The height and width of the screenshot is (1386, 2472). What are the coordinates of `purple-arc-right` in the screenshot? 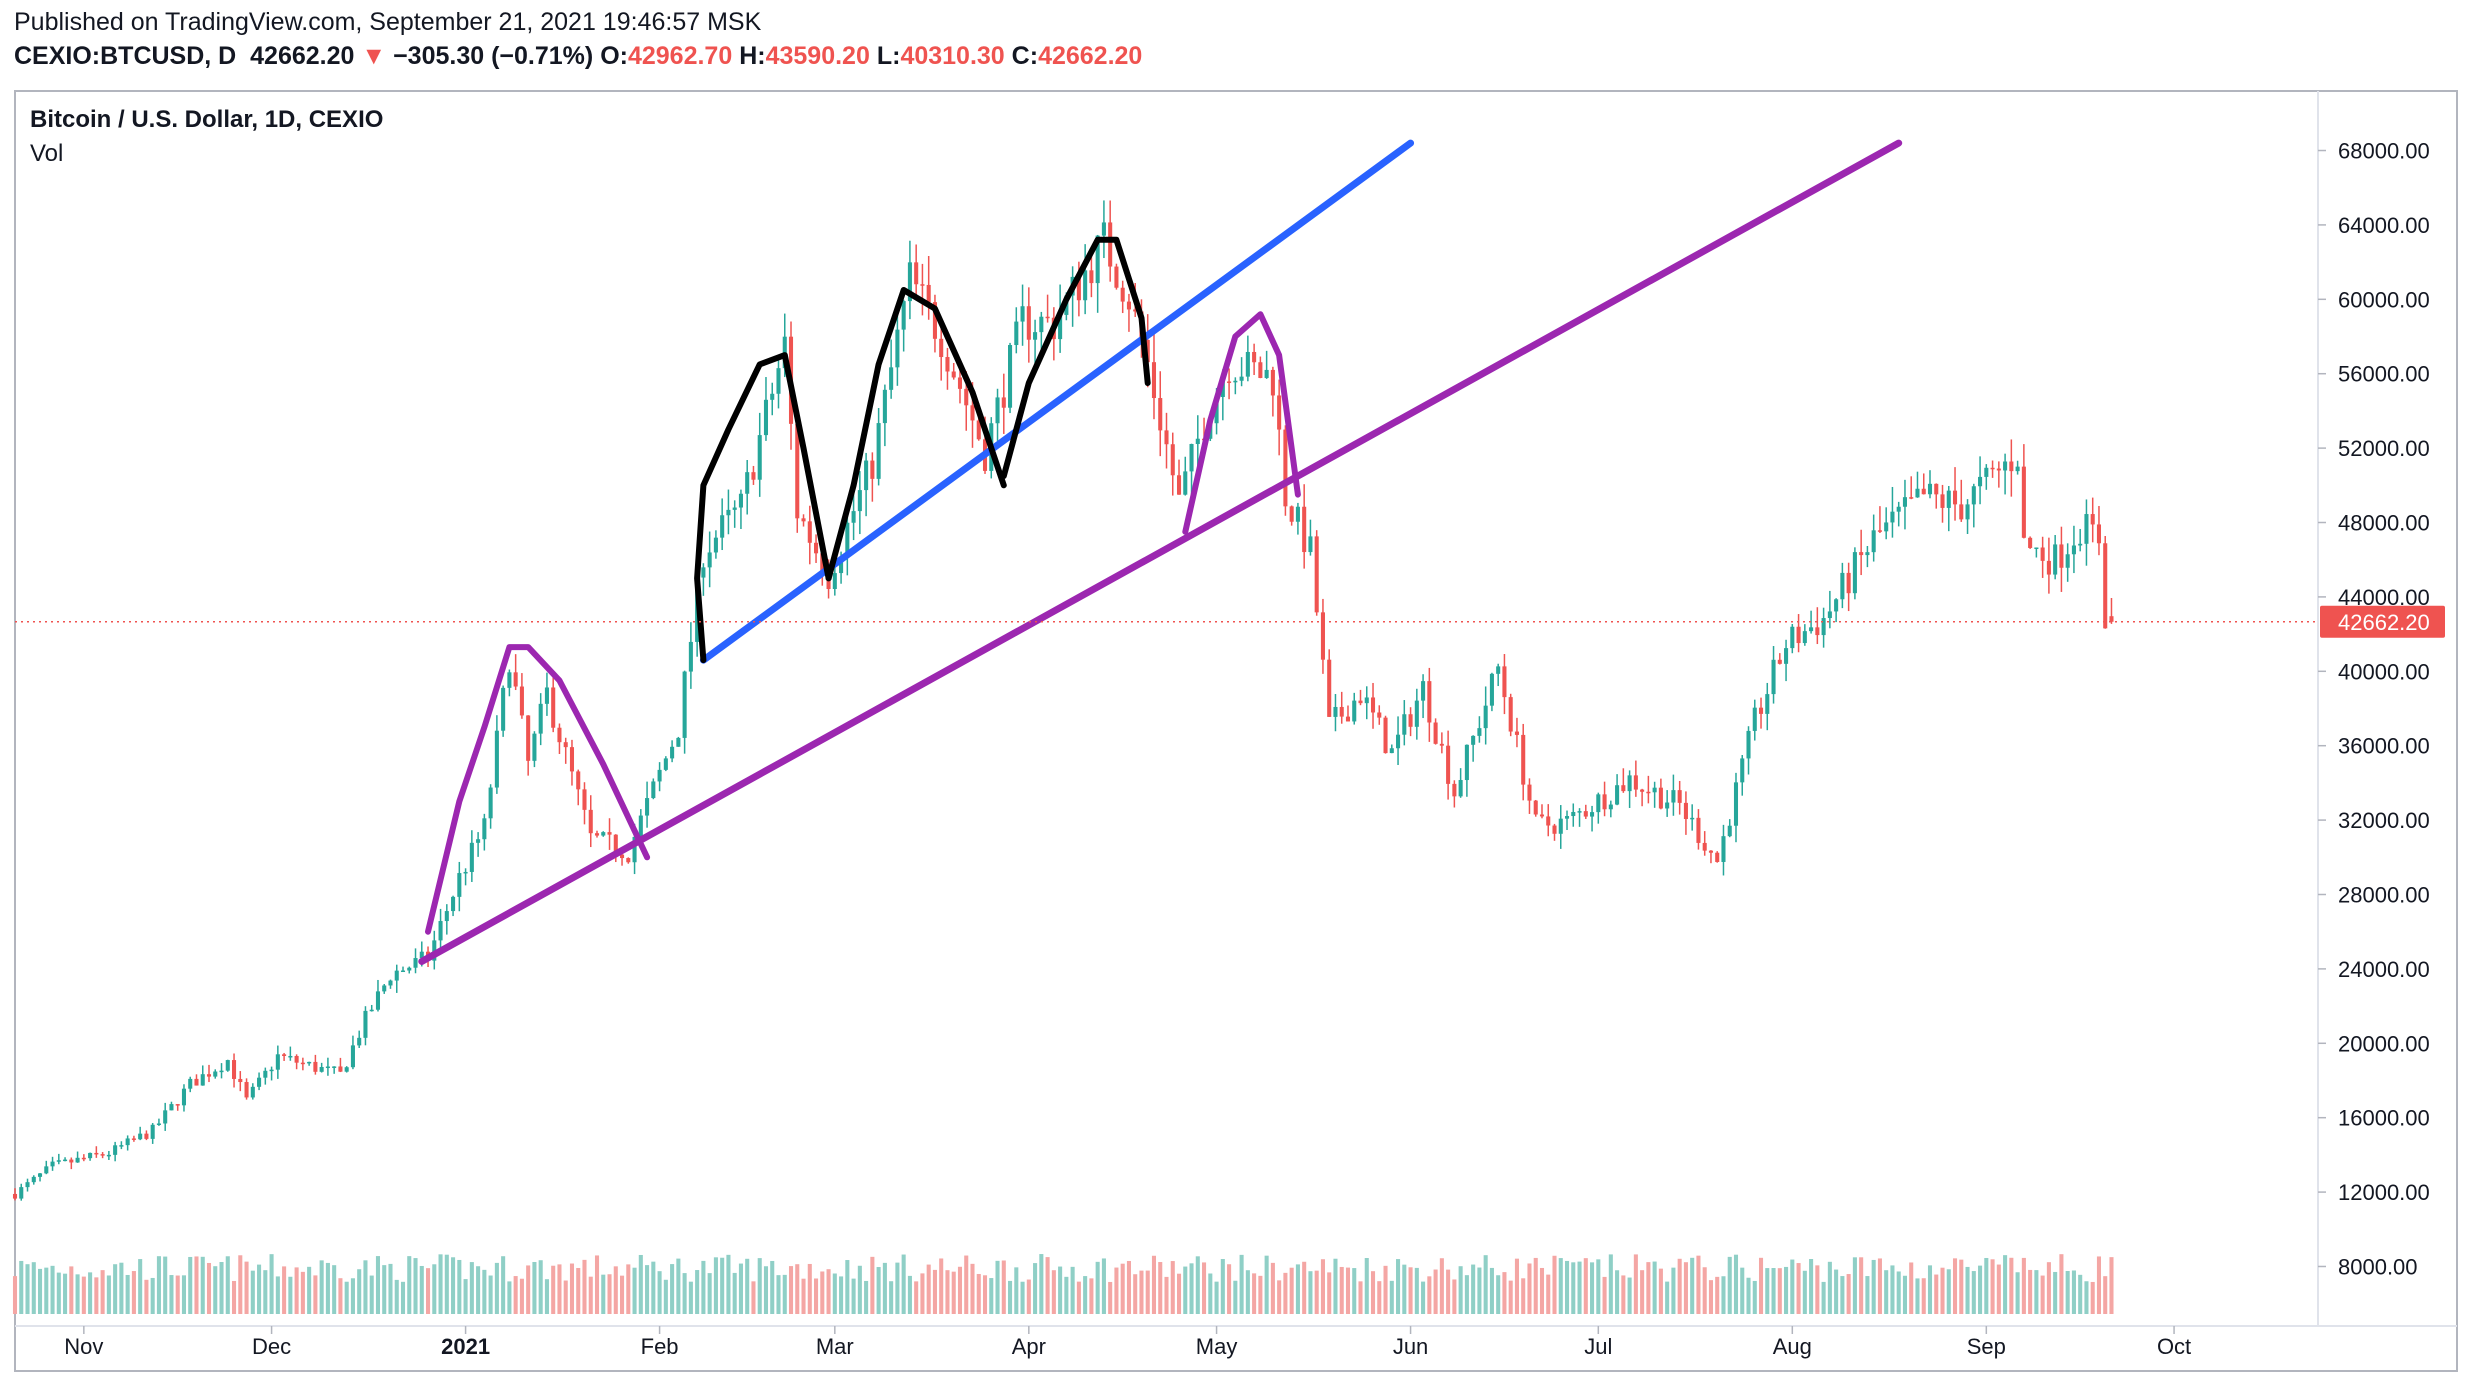 It's located at (1241, 423).